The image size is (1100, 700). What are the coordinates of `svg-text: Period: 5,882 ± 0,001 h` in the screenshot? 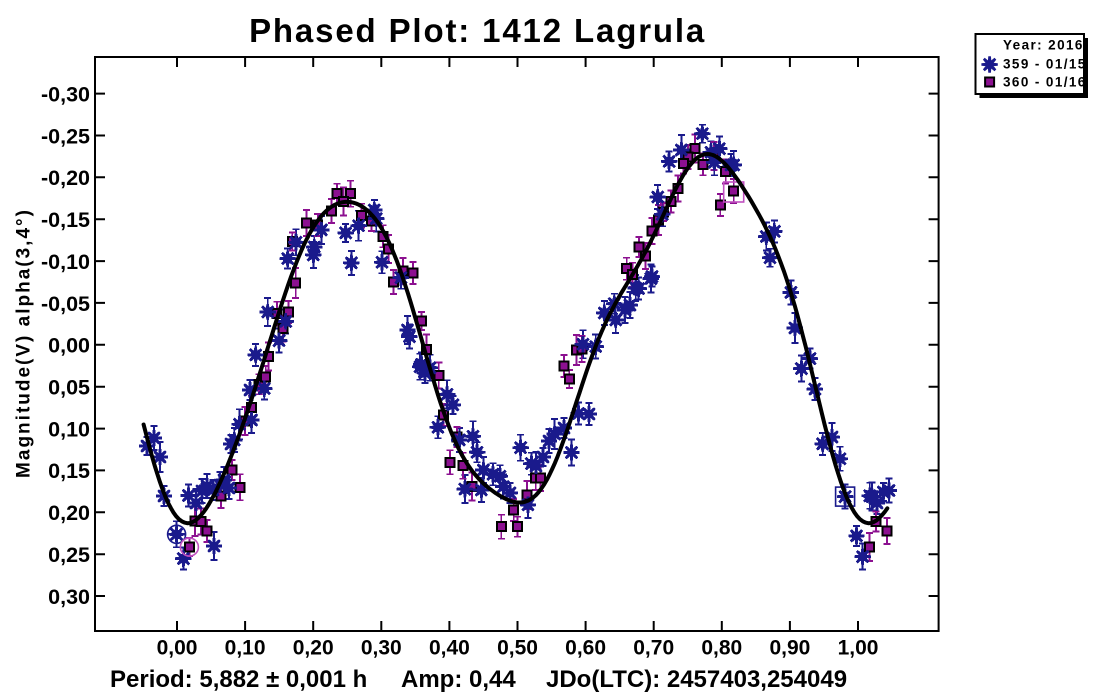 It's located at (238, 679).